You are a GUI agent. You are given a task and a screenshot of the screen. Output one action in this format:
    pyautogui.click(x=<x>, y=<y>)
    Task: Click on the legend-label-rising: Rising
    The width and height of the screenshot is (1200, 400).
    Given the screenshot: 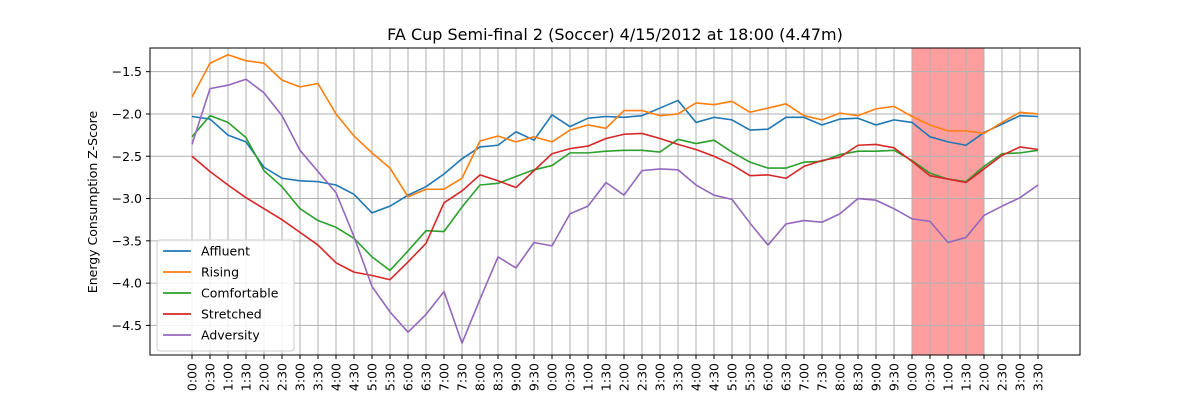 What is the action you would take?
    pyautogui.click(x=220, y=272)
    